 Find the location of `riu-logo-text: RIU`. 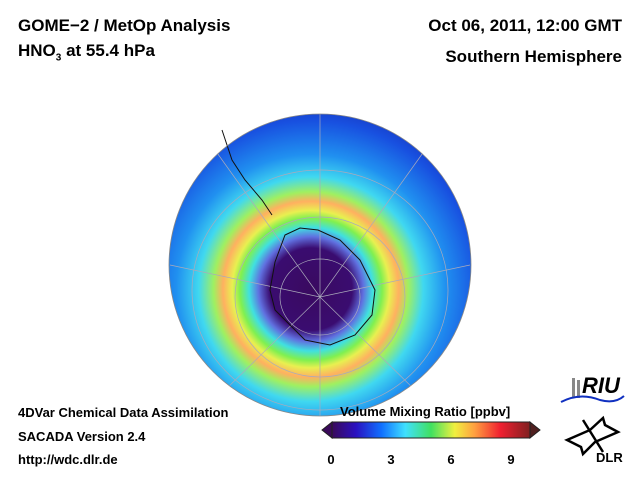

riu-logo-text: RIU is located at coordinates (601, 385).